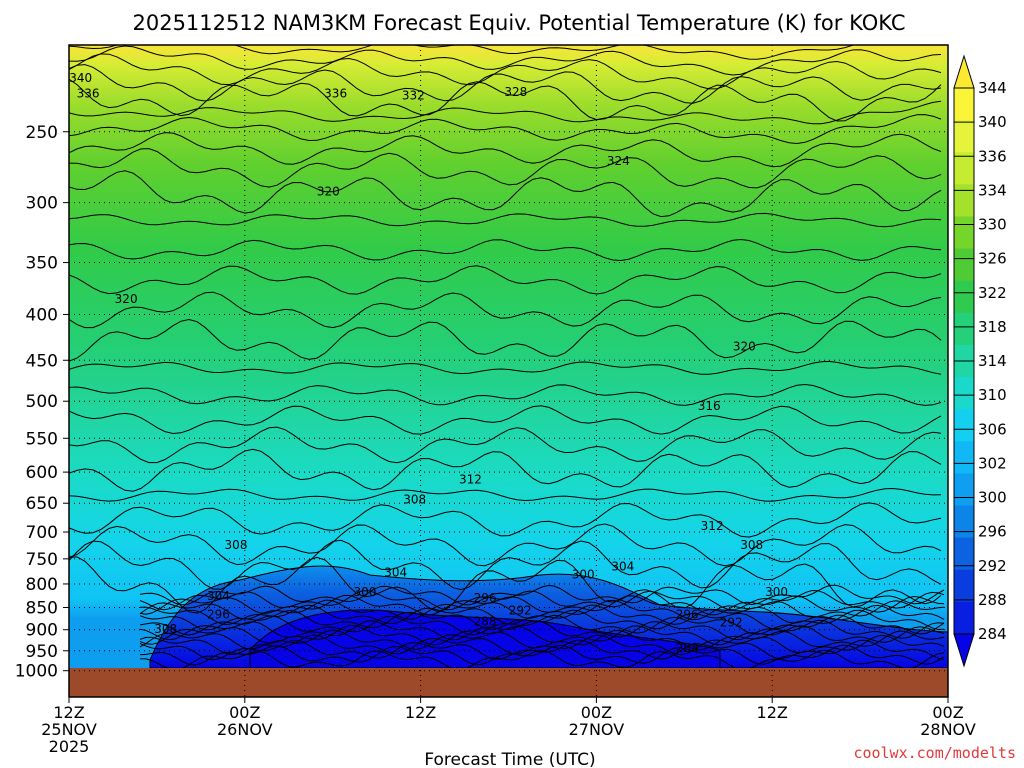 The image size is (1024, 768). What do you see at coordinates (992, 600) in the screenshot?
I see `colorbar-tick-label: 288` at bounding box center [992, 600].